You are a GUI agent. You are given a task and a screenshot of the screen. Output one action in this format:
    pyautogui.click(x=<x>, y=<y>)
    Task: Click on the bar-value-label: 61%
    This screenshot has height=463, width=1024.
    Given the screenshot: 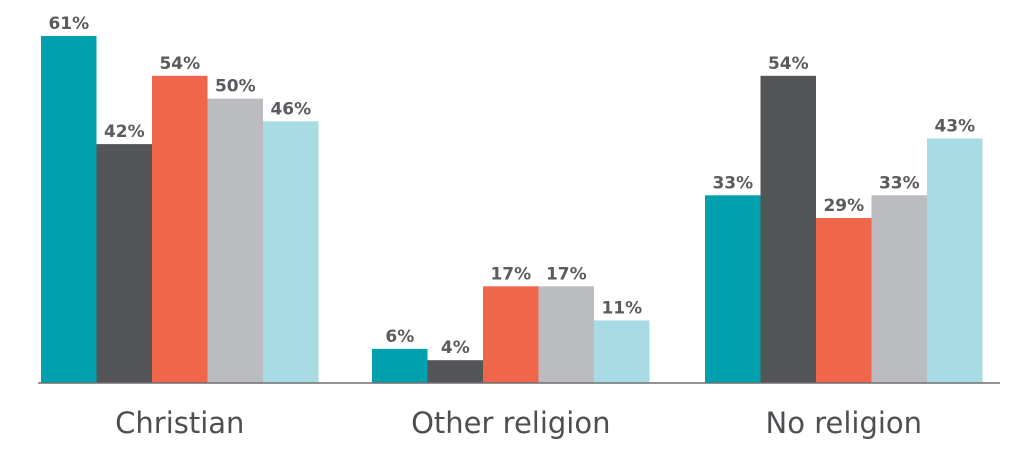 What is the action you would take?
    pyautogui.click(x=68, y=24)
    